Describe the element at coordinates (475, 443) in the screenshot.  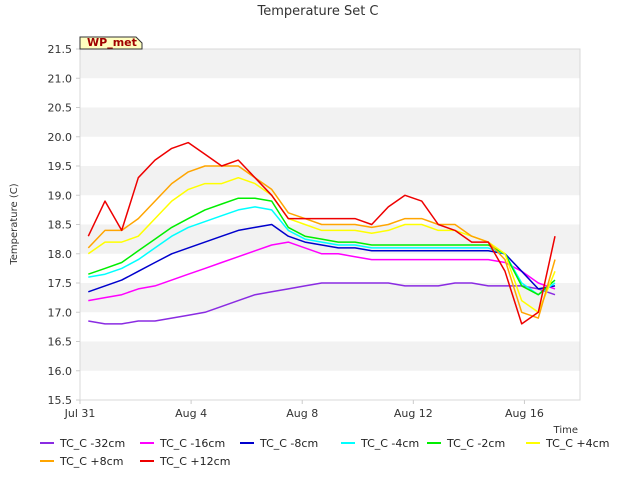
I see `legend-label: TC_C -2cm` at that location.